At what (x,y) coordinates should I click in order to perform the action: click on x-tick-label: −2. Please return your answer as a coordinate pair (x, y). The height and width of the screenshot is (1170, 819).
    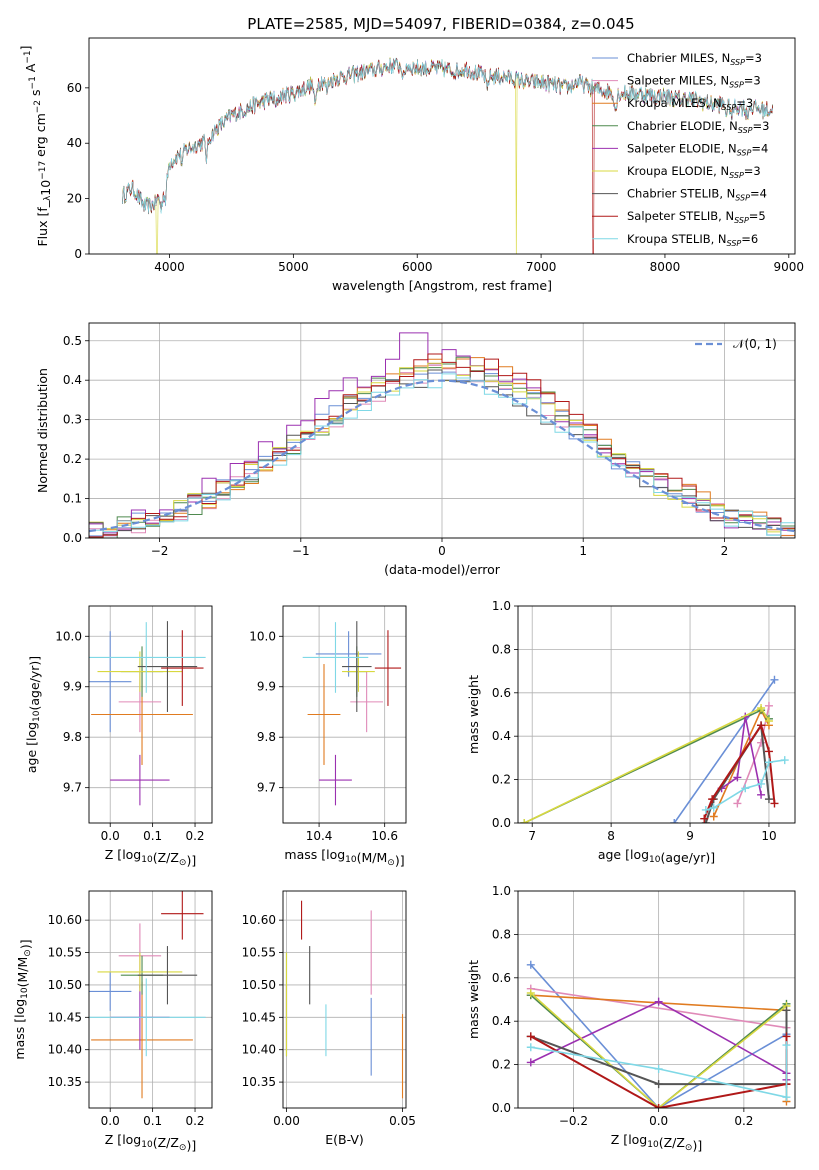
    Looking at the image, I should click on (160, 551).